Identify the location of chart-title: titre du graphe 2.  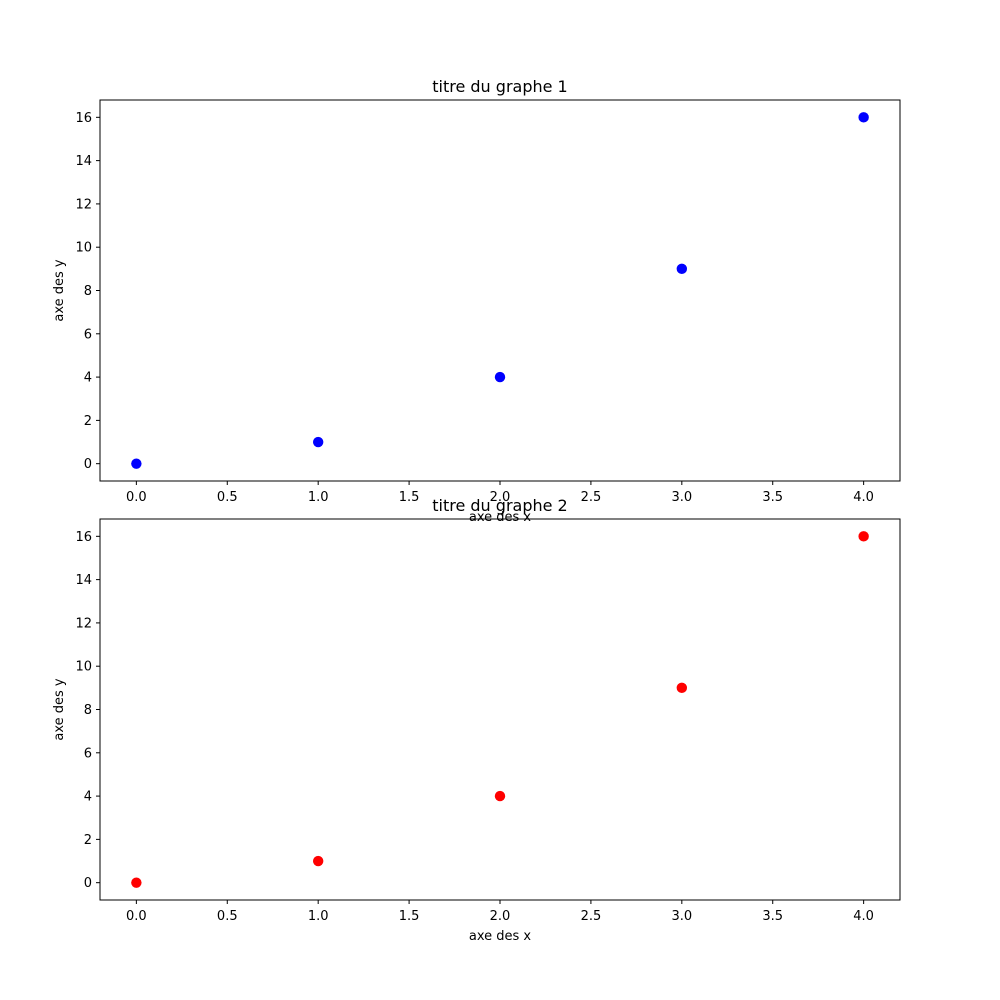
(499, 505).